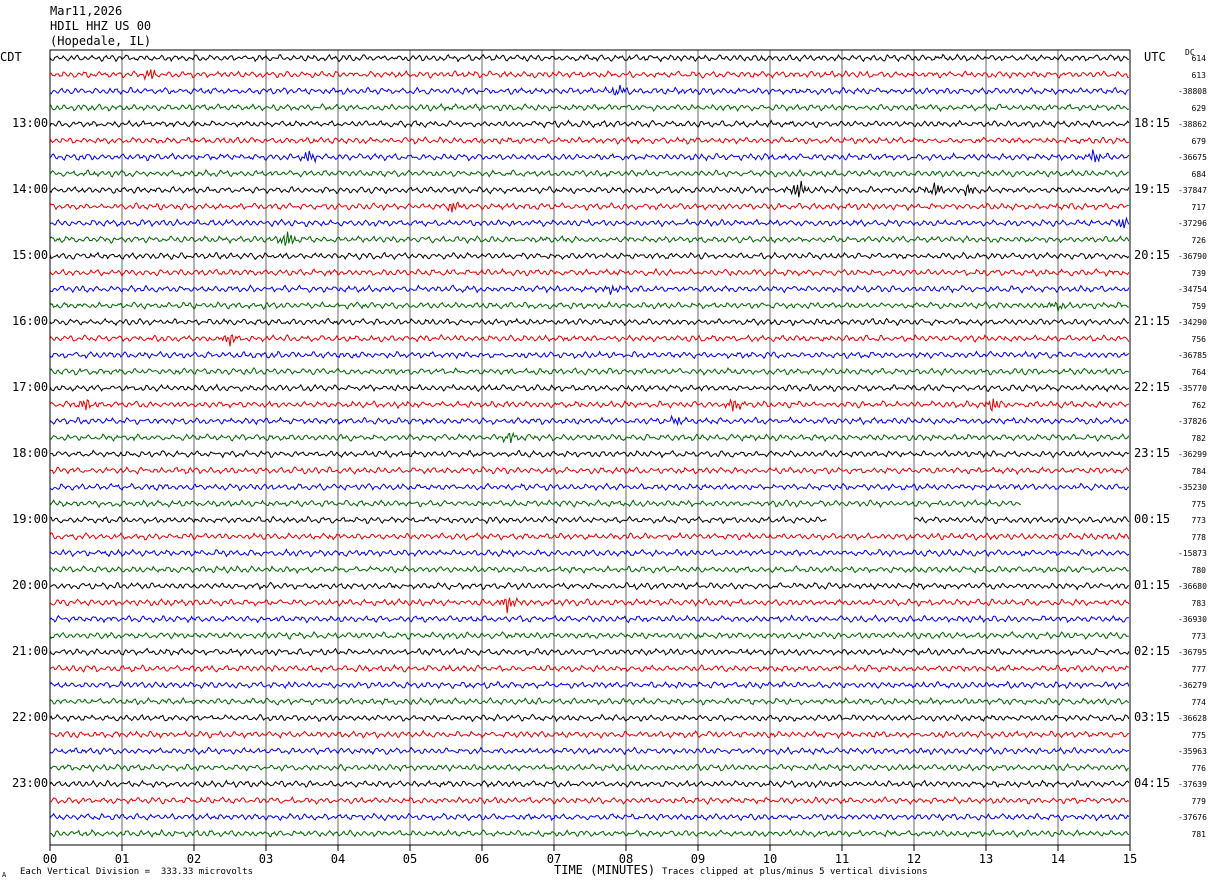 The height and width of the screenshot is (886, 1210). Describe the element at coordinates (1198, 537) in the screenshot. I see `dc-offset-label: 778` at that location.